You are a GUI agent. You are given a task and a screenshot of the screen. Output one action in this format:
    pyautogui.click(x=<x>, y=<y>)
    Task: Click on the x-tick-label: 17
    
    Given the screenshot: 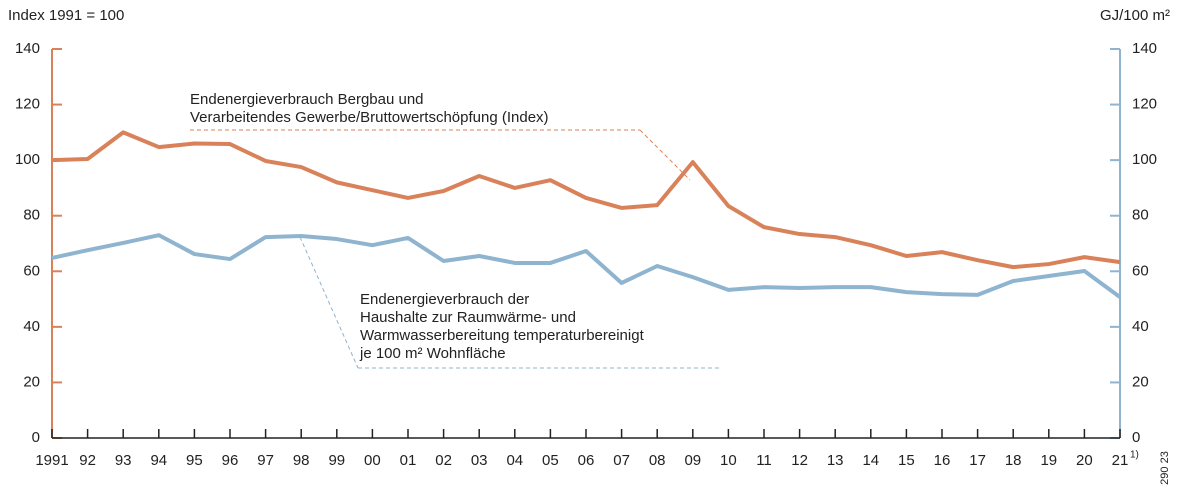 What is the action you would take?
    pyautogui.click(x=977, y=460)
    